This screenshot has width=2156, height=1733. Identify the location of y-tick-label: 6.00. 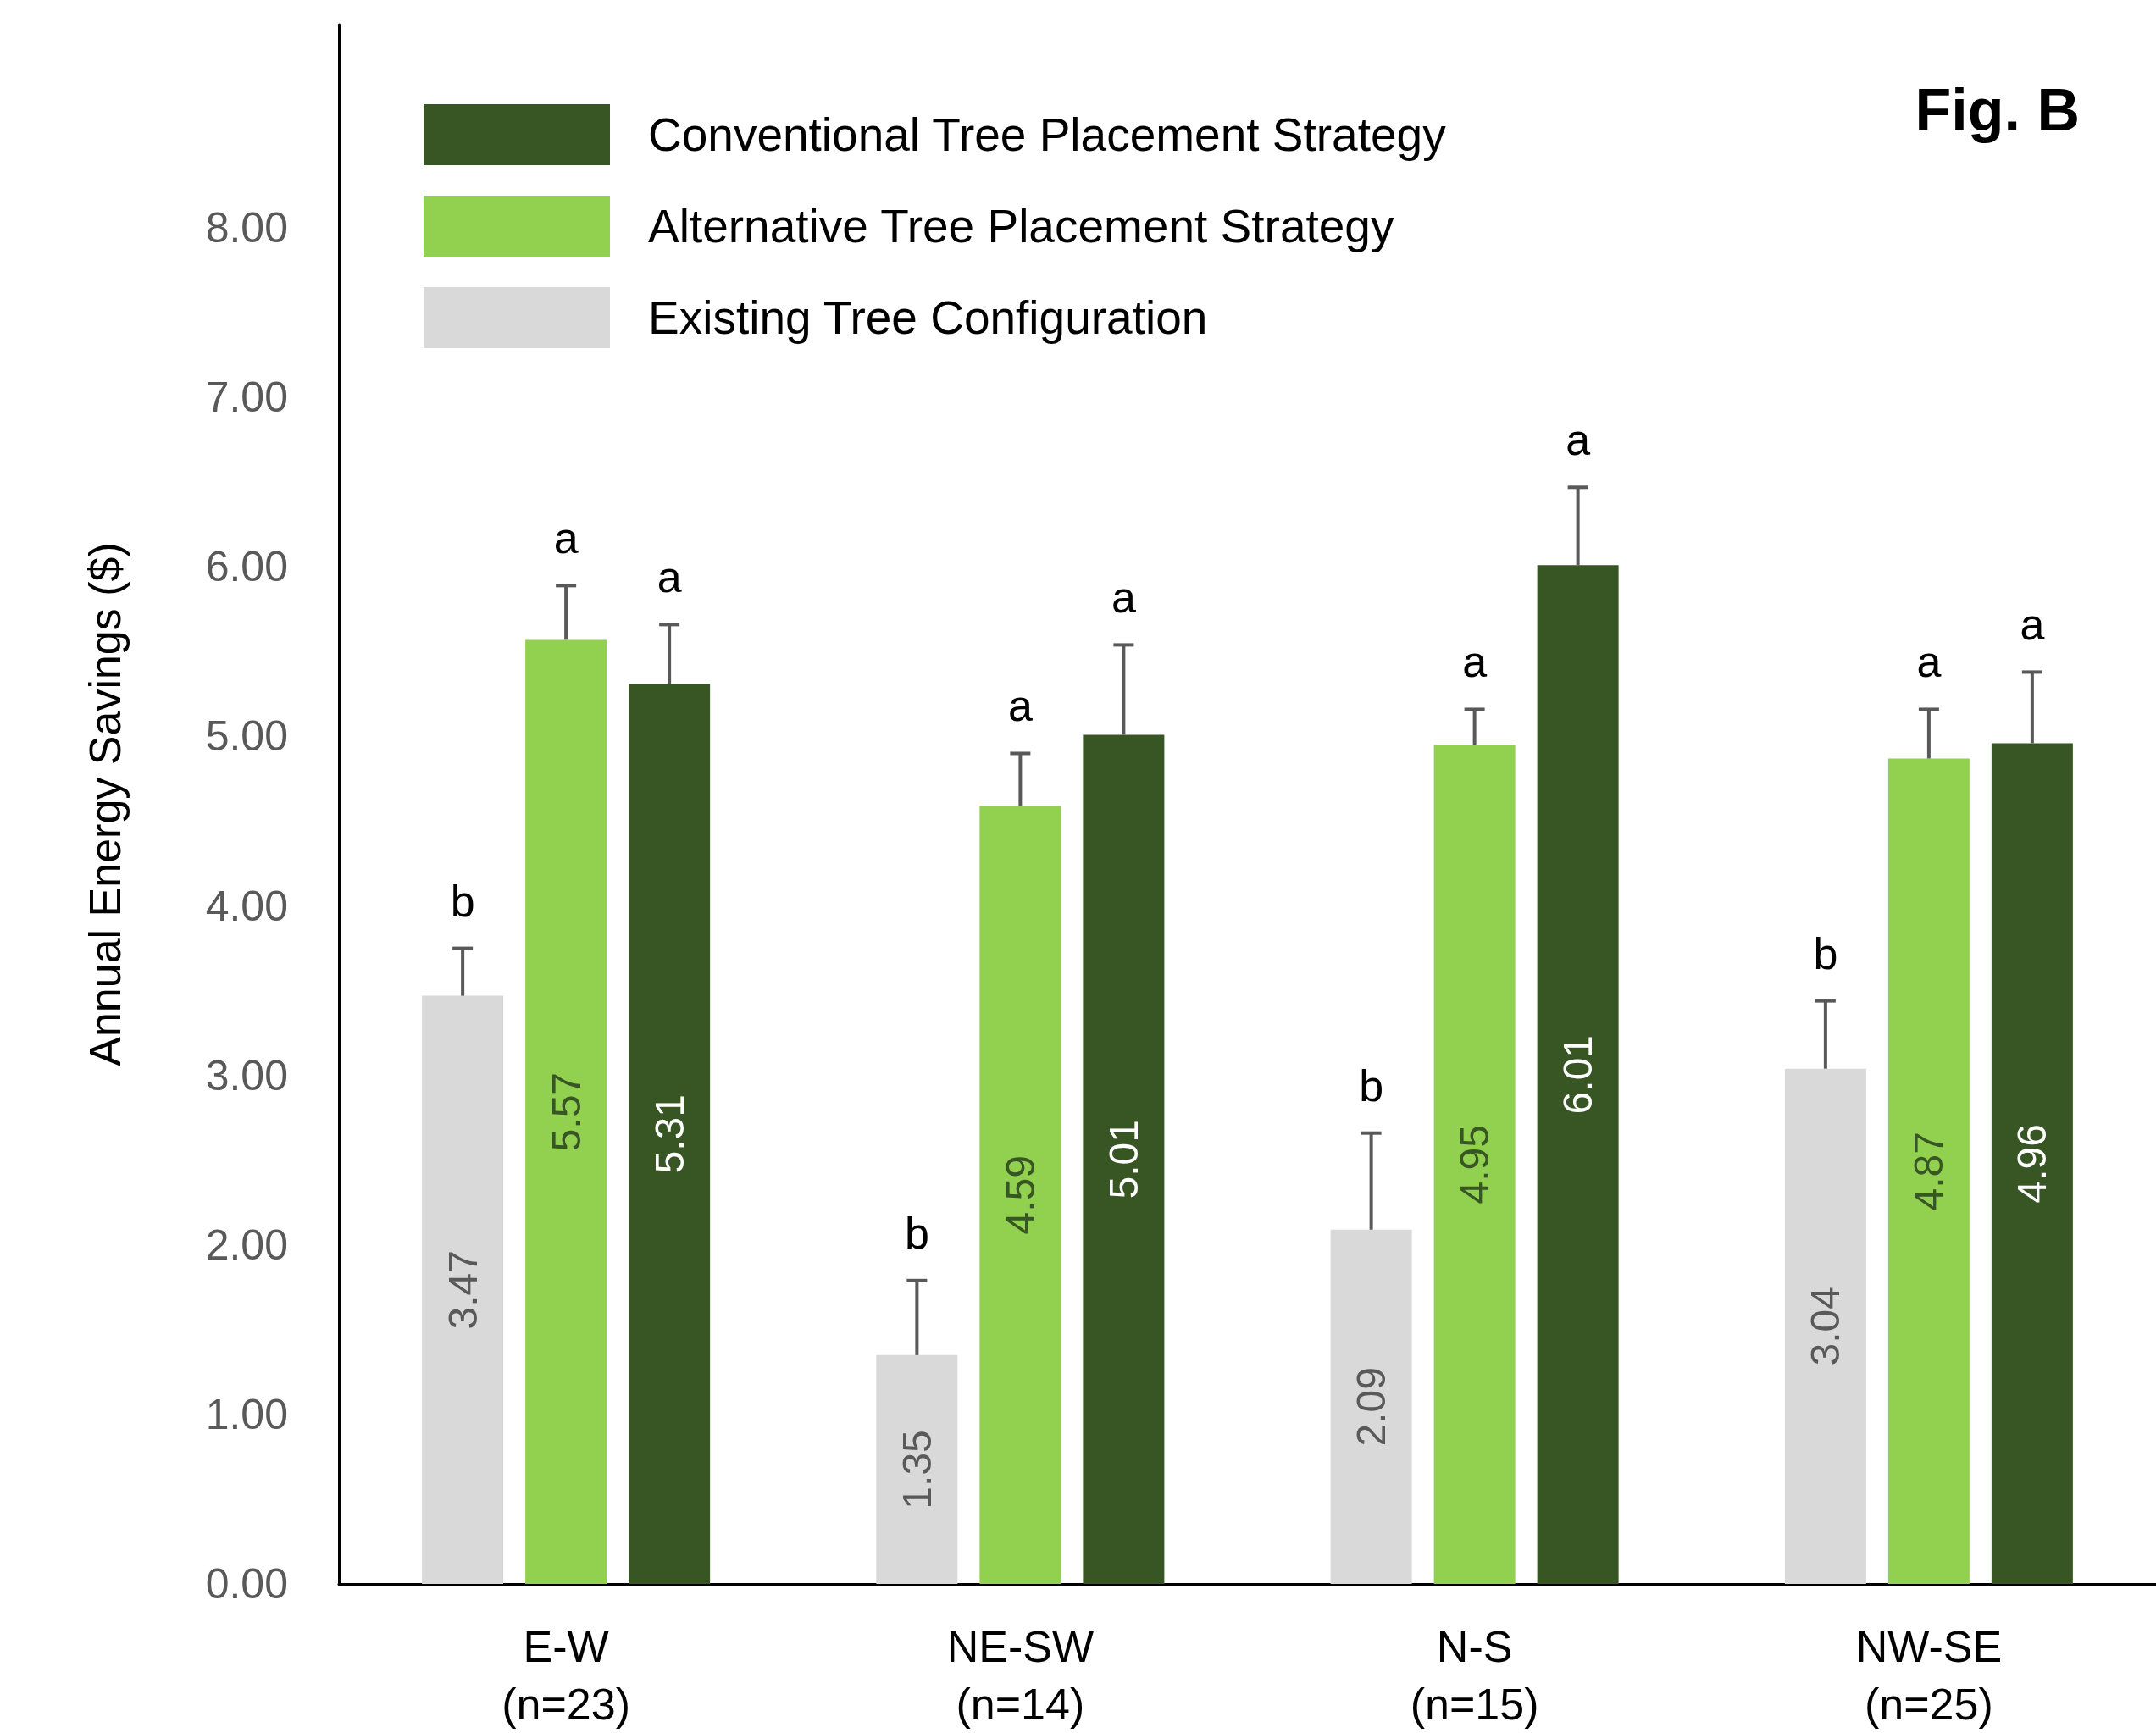
(246, 567).